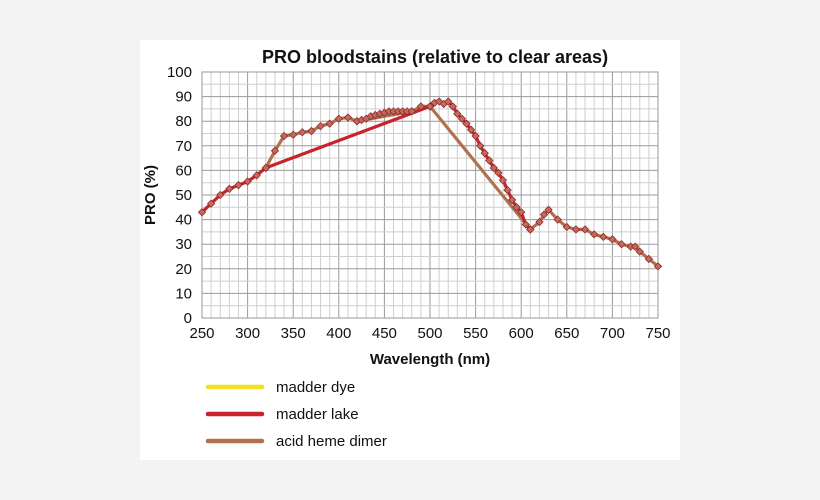  I want to click on legend-label: acid heme dimer, so click(331, 441).